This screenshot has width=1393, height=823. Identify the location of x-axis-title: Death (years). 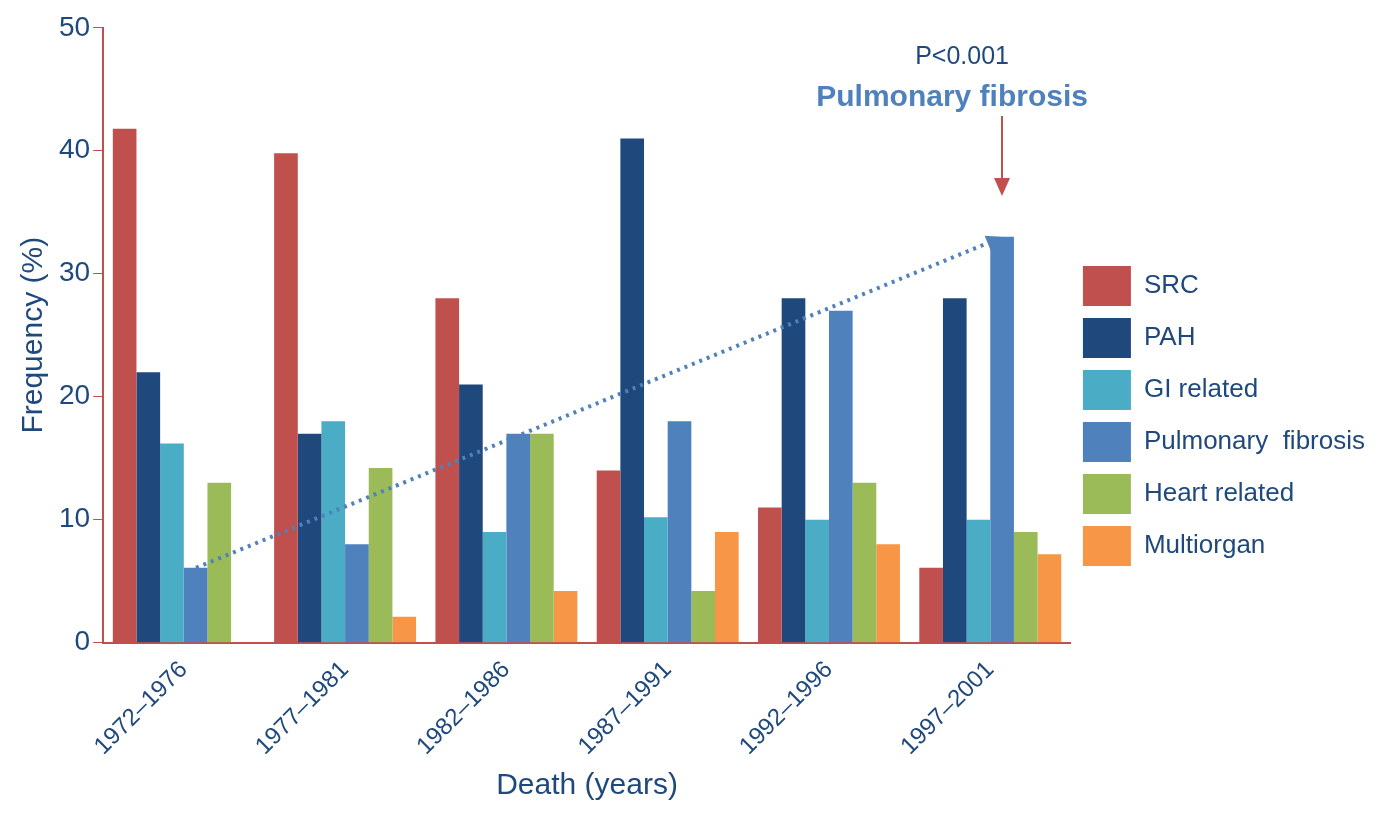
(587, 784).